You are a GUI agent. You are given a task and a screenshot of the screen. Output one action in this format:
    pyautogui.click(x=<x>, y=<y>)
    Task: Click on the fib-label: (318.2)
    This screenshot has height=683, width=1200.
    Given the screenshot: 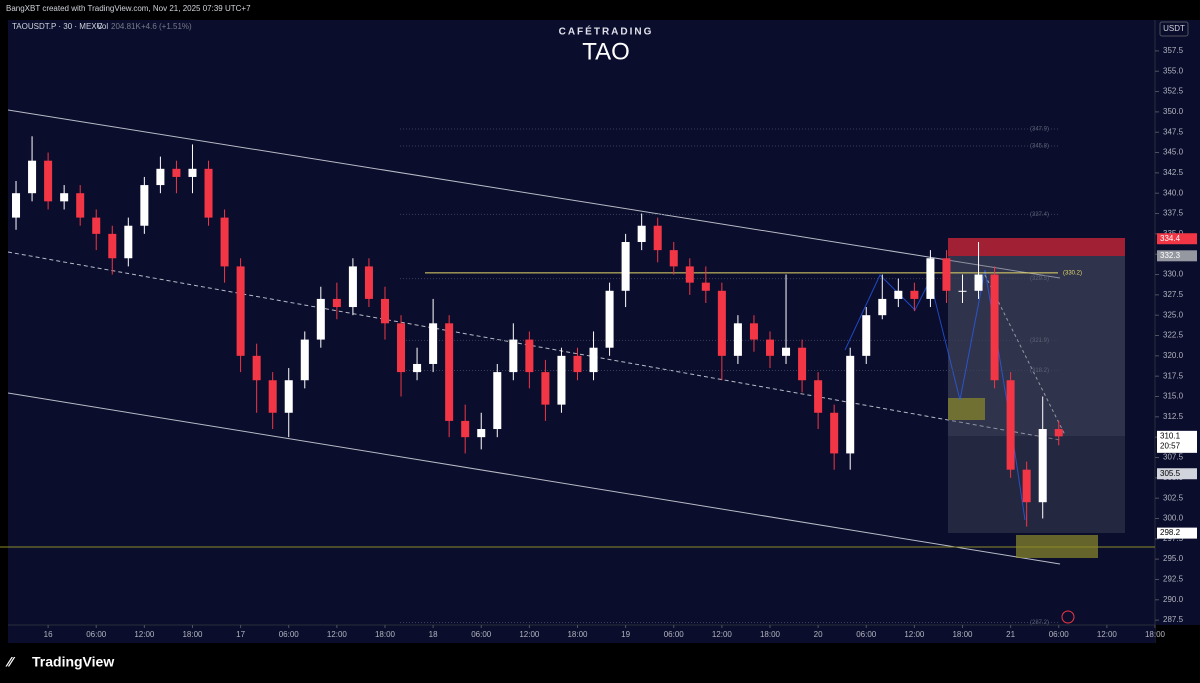 What is the action you would take?
    pyautogui.click(x=1039, y=371)
    